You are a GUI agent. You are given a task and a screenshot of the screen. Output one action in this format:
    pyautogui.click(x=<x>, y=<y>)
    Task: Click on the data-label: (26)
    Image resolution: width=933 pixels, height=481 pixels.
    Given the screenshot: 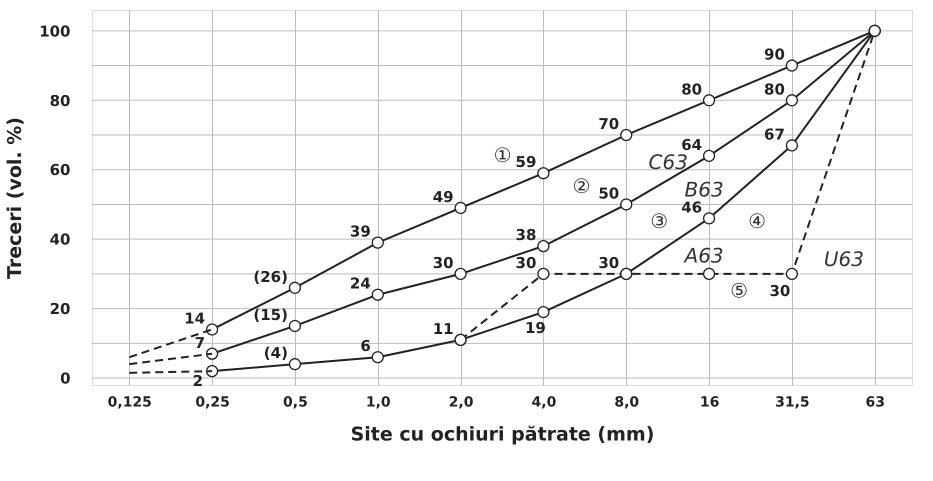 What is the action you would take?
    pyautogui.click(x=270, y=277)
    